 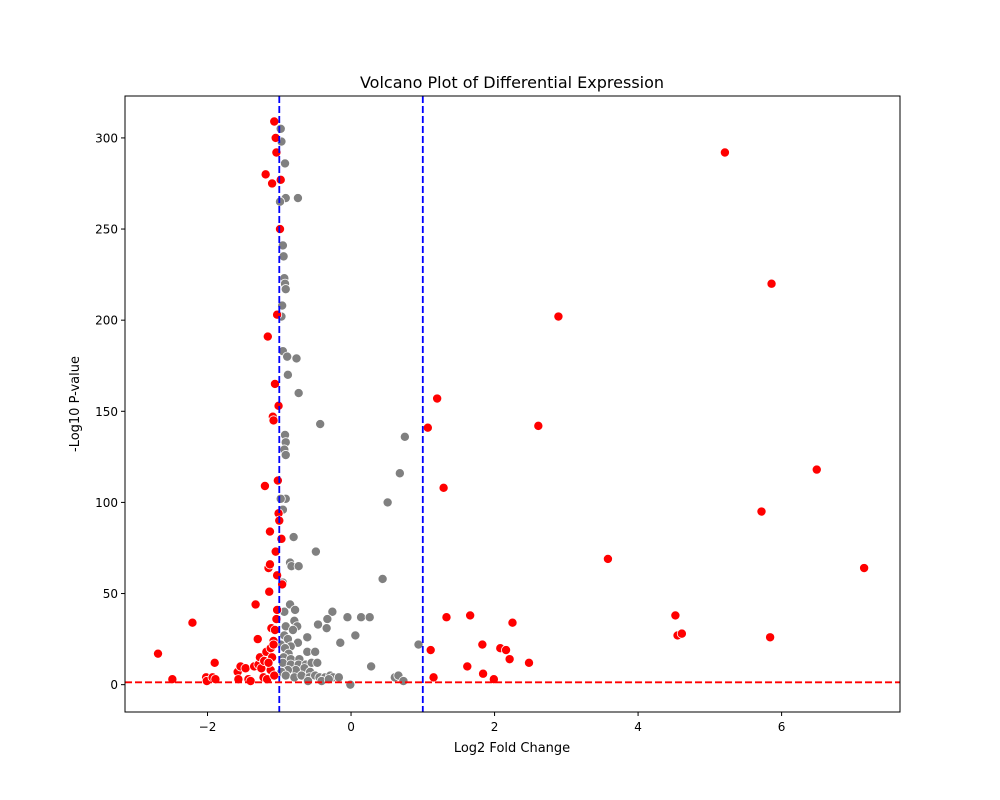 What do you see at coordinates (351, 727) in the screenshot?
I see `x-tick-label: 0` at bounding box center [351, 727].